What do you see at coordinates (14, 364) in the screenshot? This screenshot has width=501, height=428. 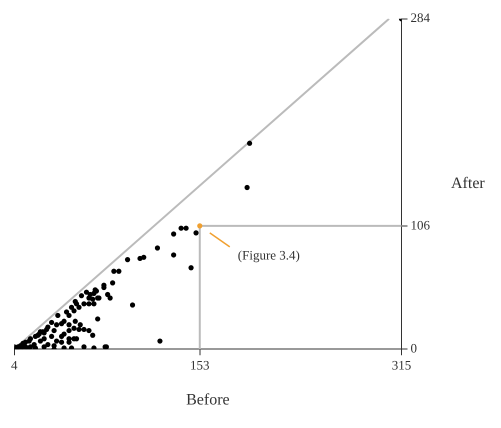 I see `x-tick-label: 4` at bounding box center [14, 364].